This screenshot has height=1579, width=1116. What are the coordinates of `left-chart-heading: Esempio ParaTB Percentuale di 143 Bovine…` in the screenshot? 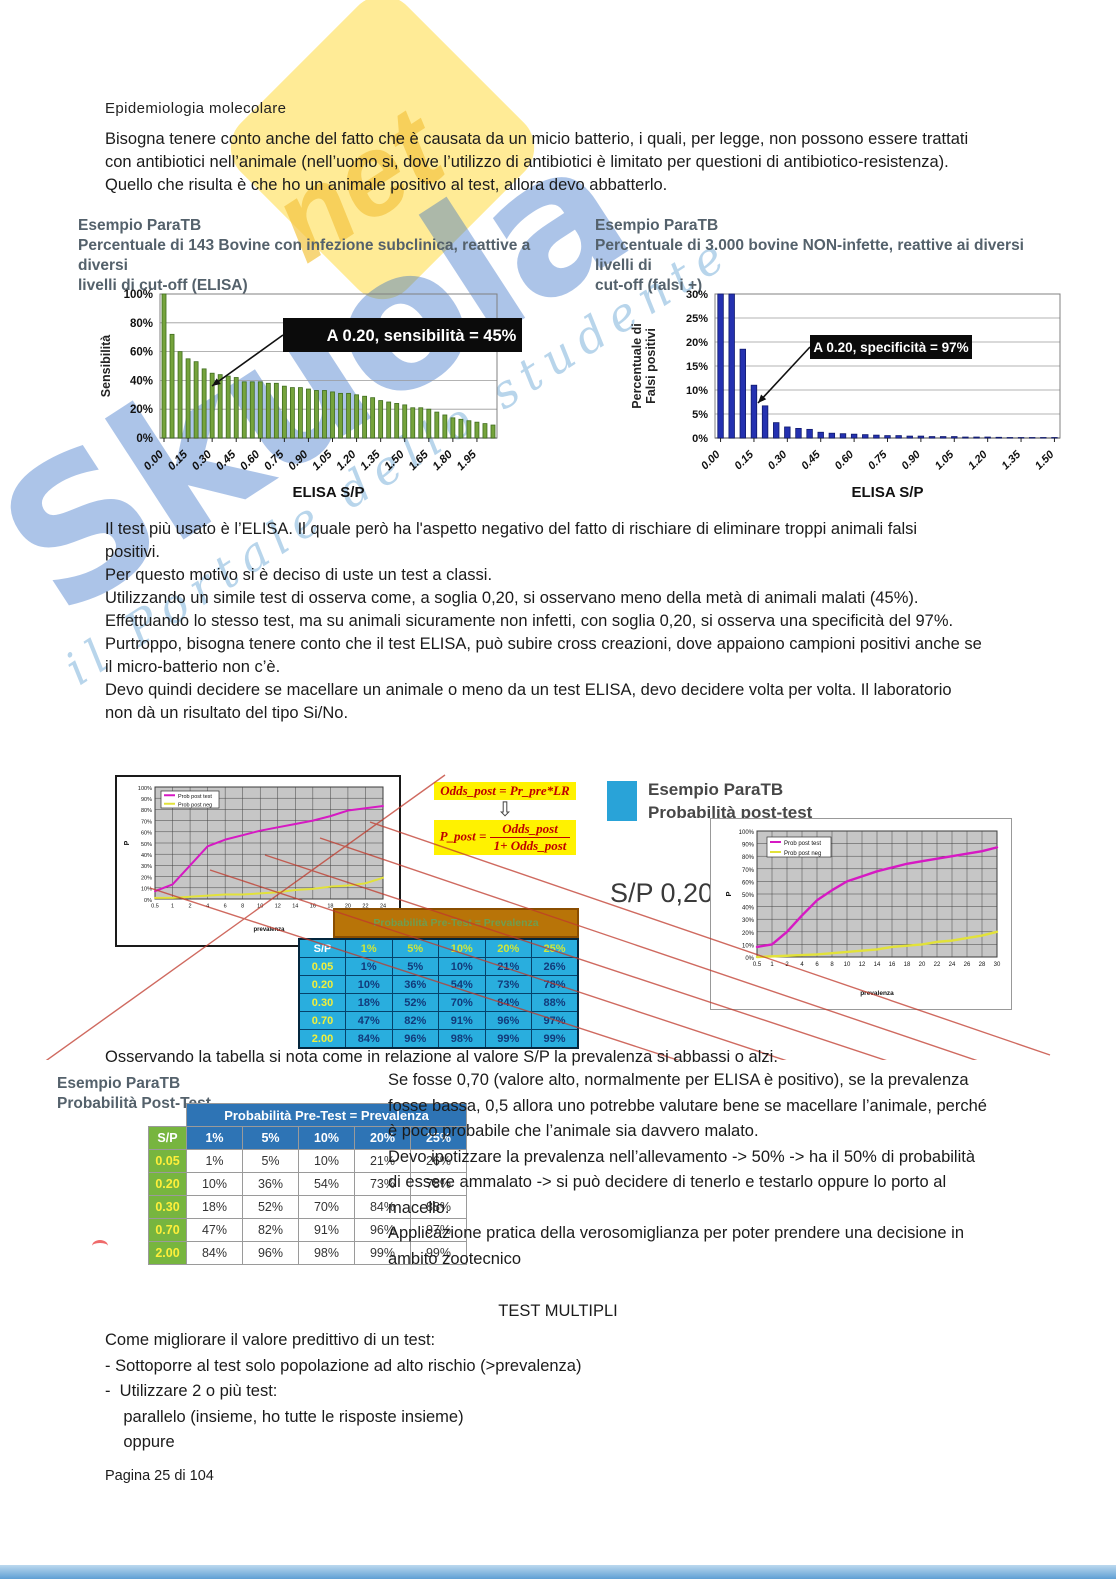 It's located at (323, 256).